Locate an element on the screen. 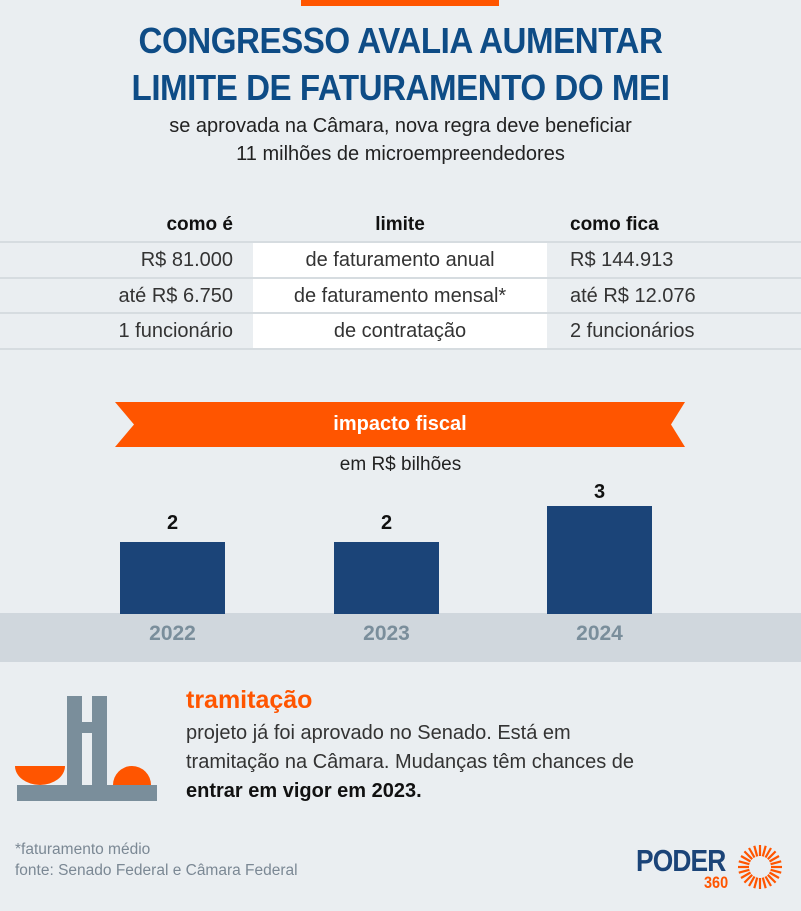  bar-value-2023: 2 is located at coordinates (386, 523).